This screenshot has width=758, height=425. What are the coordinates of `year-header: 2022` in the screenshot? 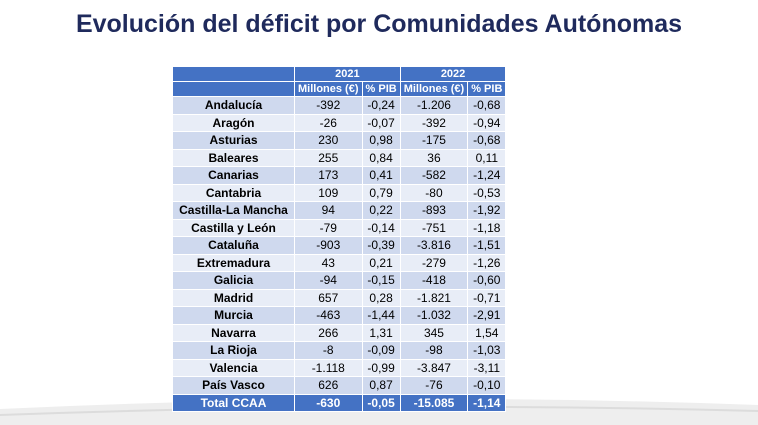 It's located at (453, 74).